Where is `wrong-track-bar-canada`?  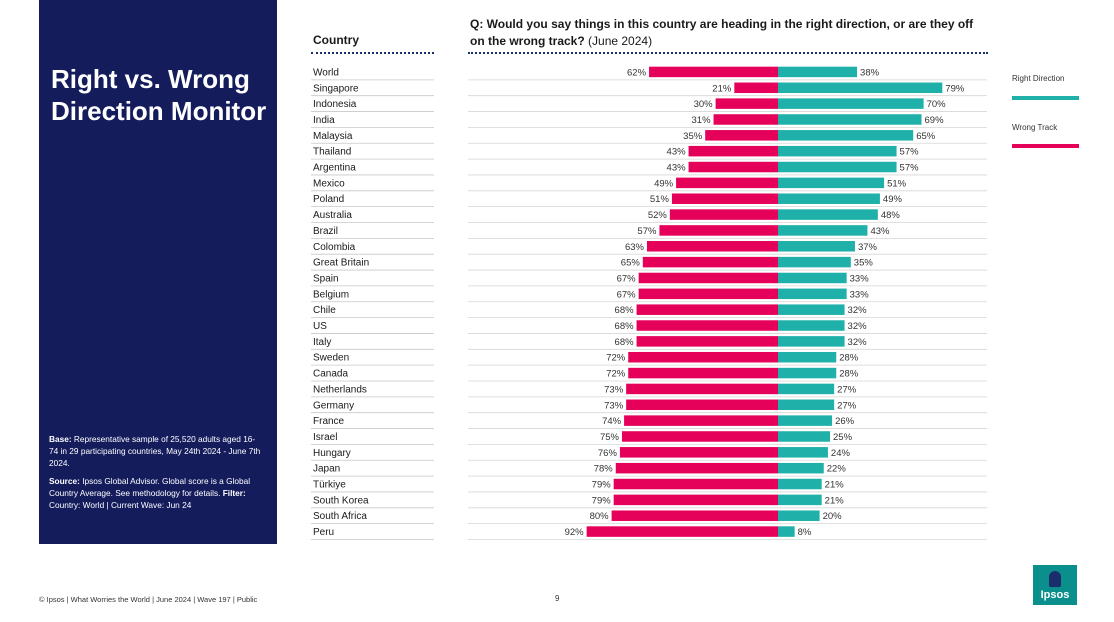 wrong-track-bar-canada is located at coordinates (703, 373).